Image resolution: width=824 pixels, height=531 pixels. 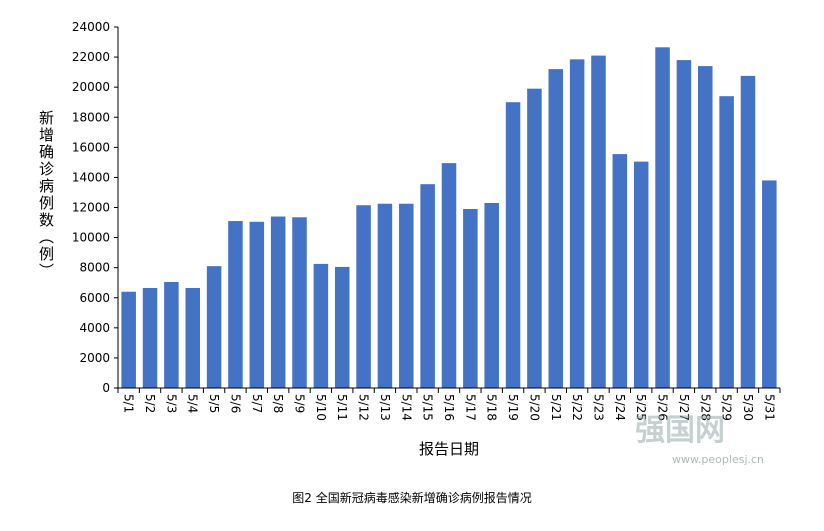 I want to click on watermark-url: www.peoplesj.cn, so click(x=718, y=459).